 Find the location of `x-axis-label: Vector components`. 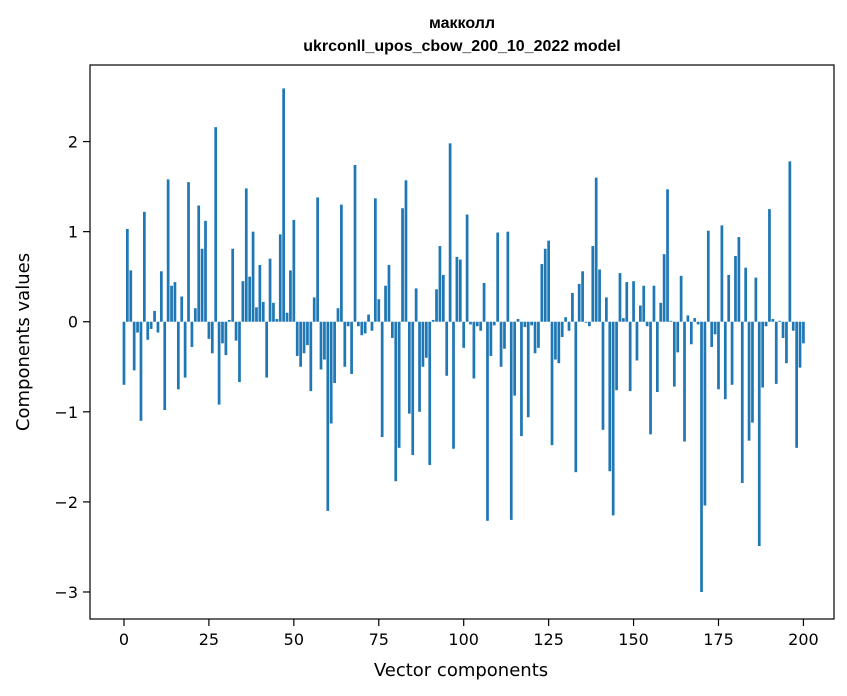

x-axis-label: Vector components is located at coordinates (461, 670).